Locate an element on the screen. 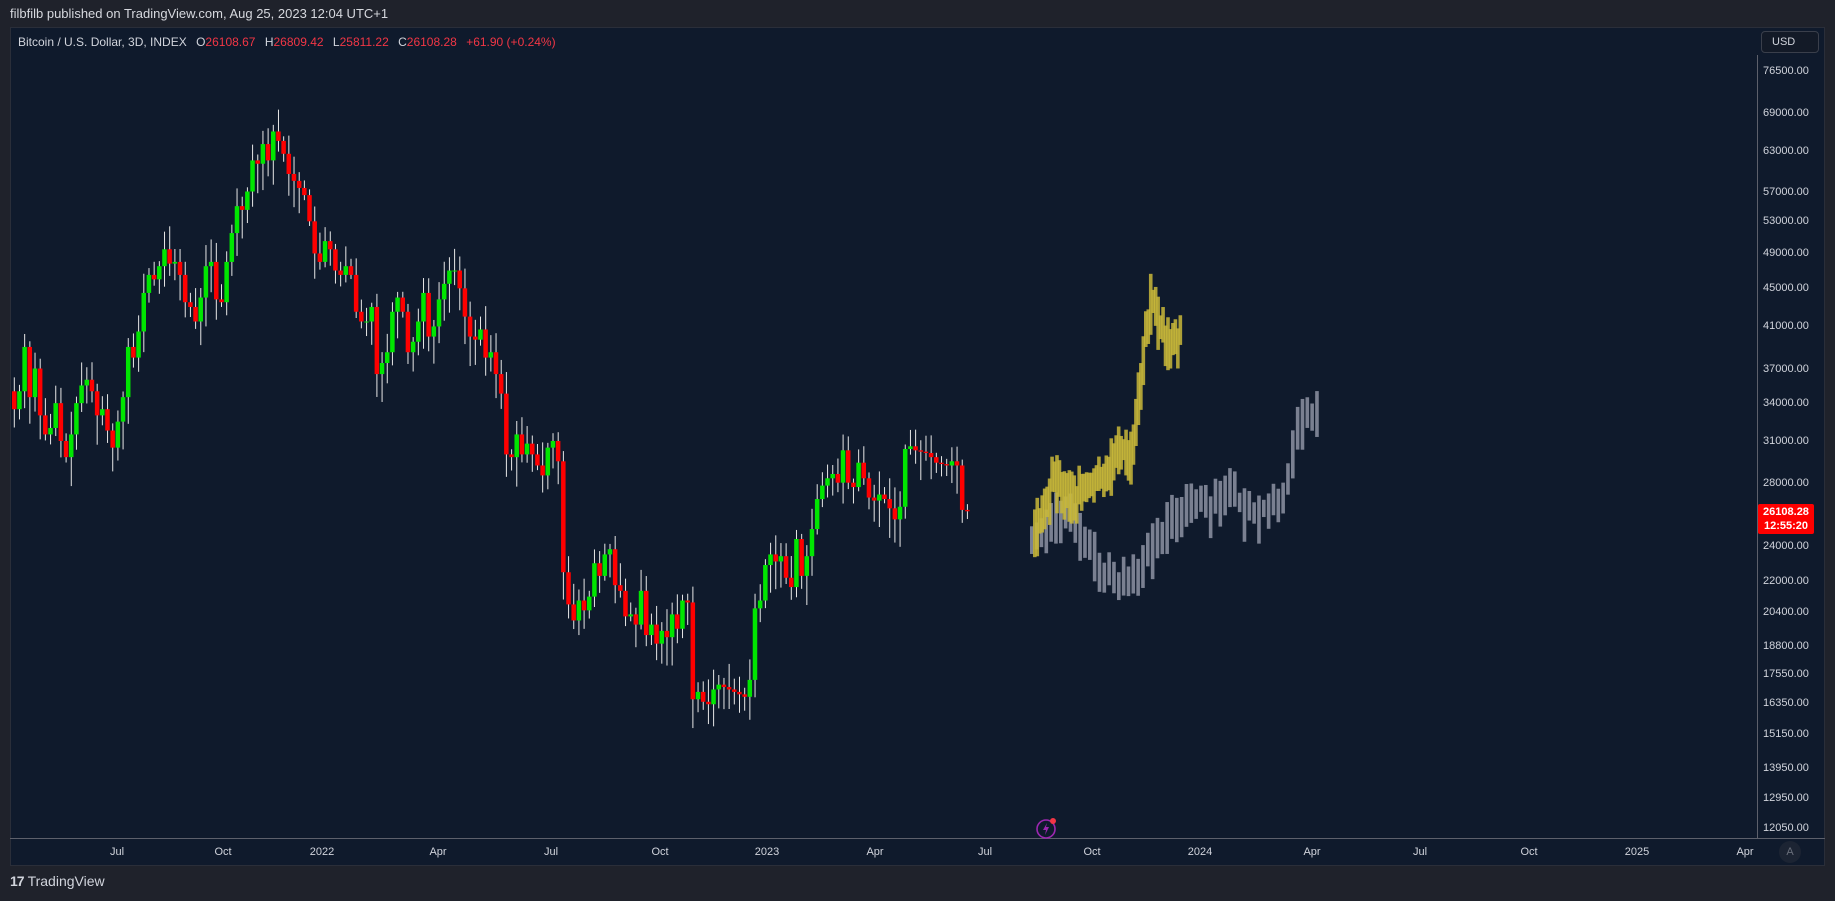 Image resolution: width=1835 pixels, height=901 pixels. tradingview-logo-icon: 17 is located at coordinates (17, 881).